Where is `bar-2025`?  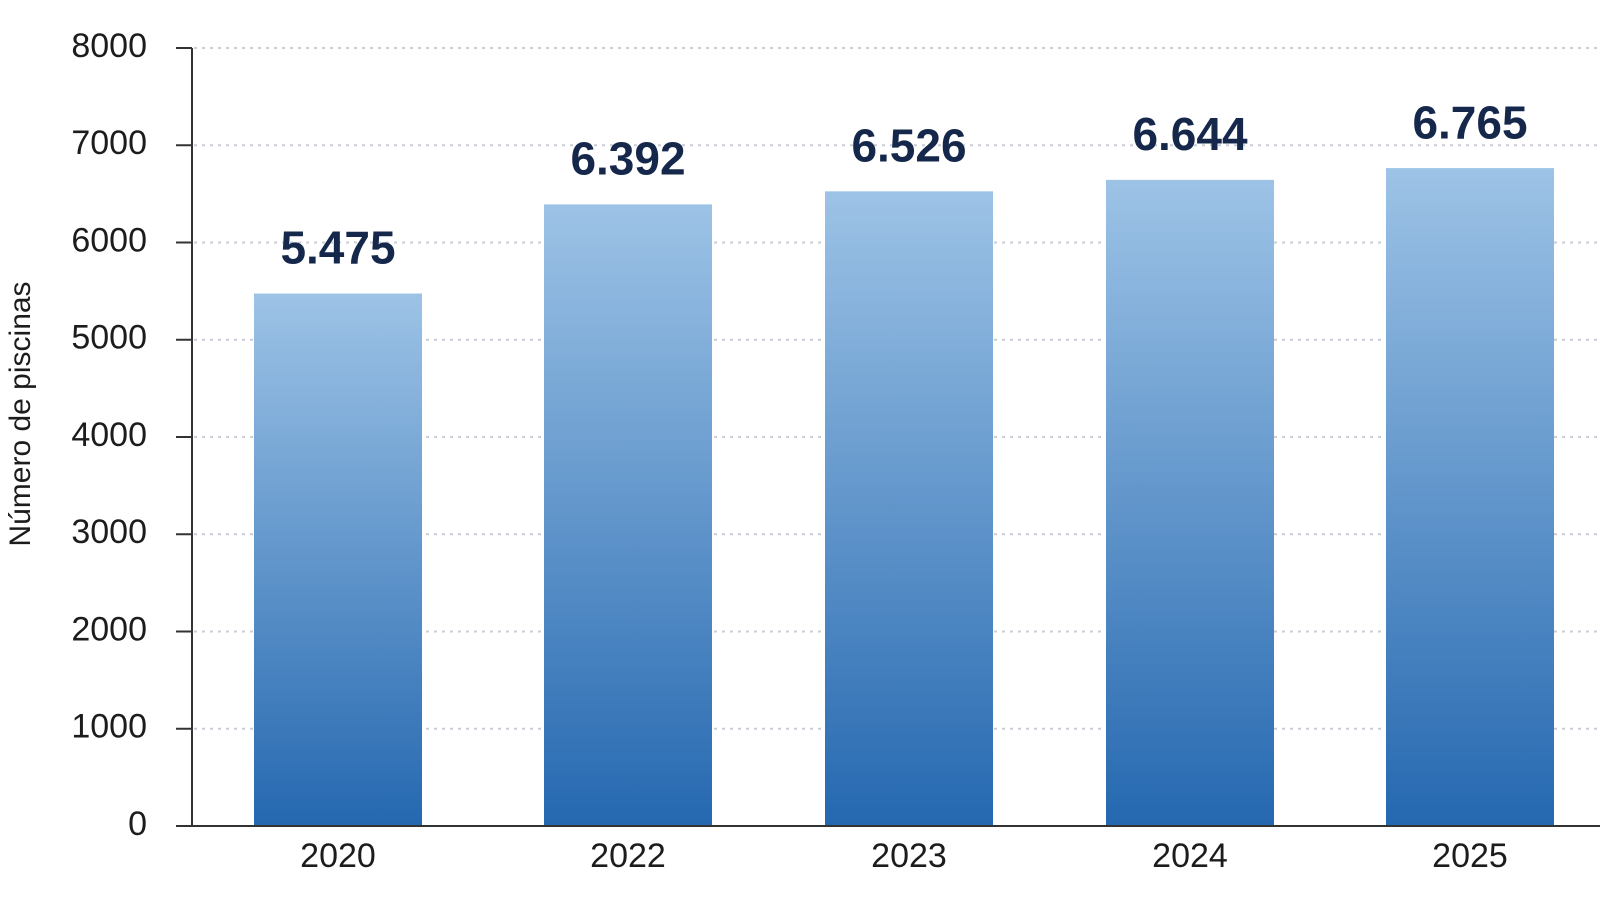 bar-2025 is located at coordinates (1470, 497).